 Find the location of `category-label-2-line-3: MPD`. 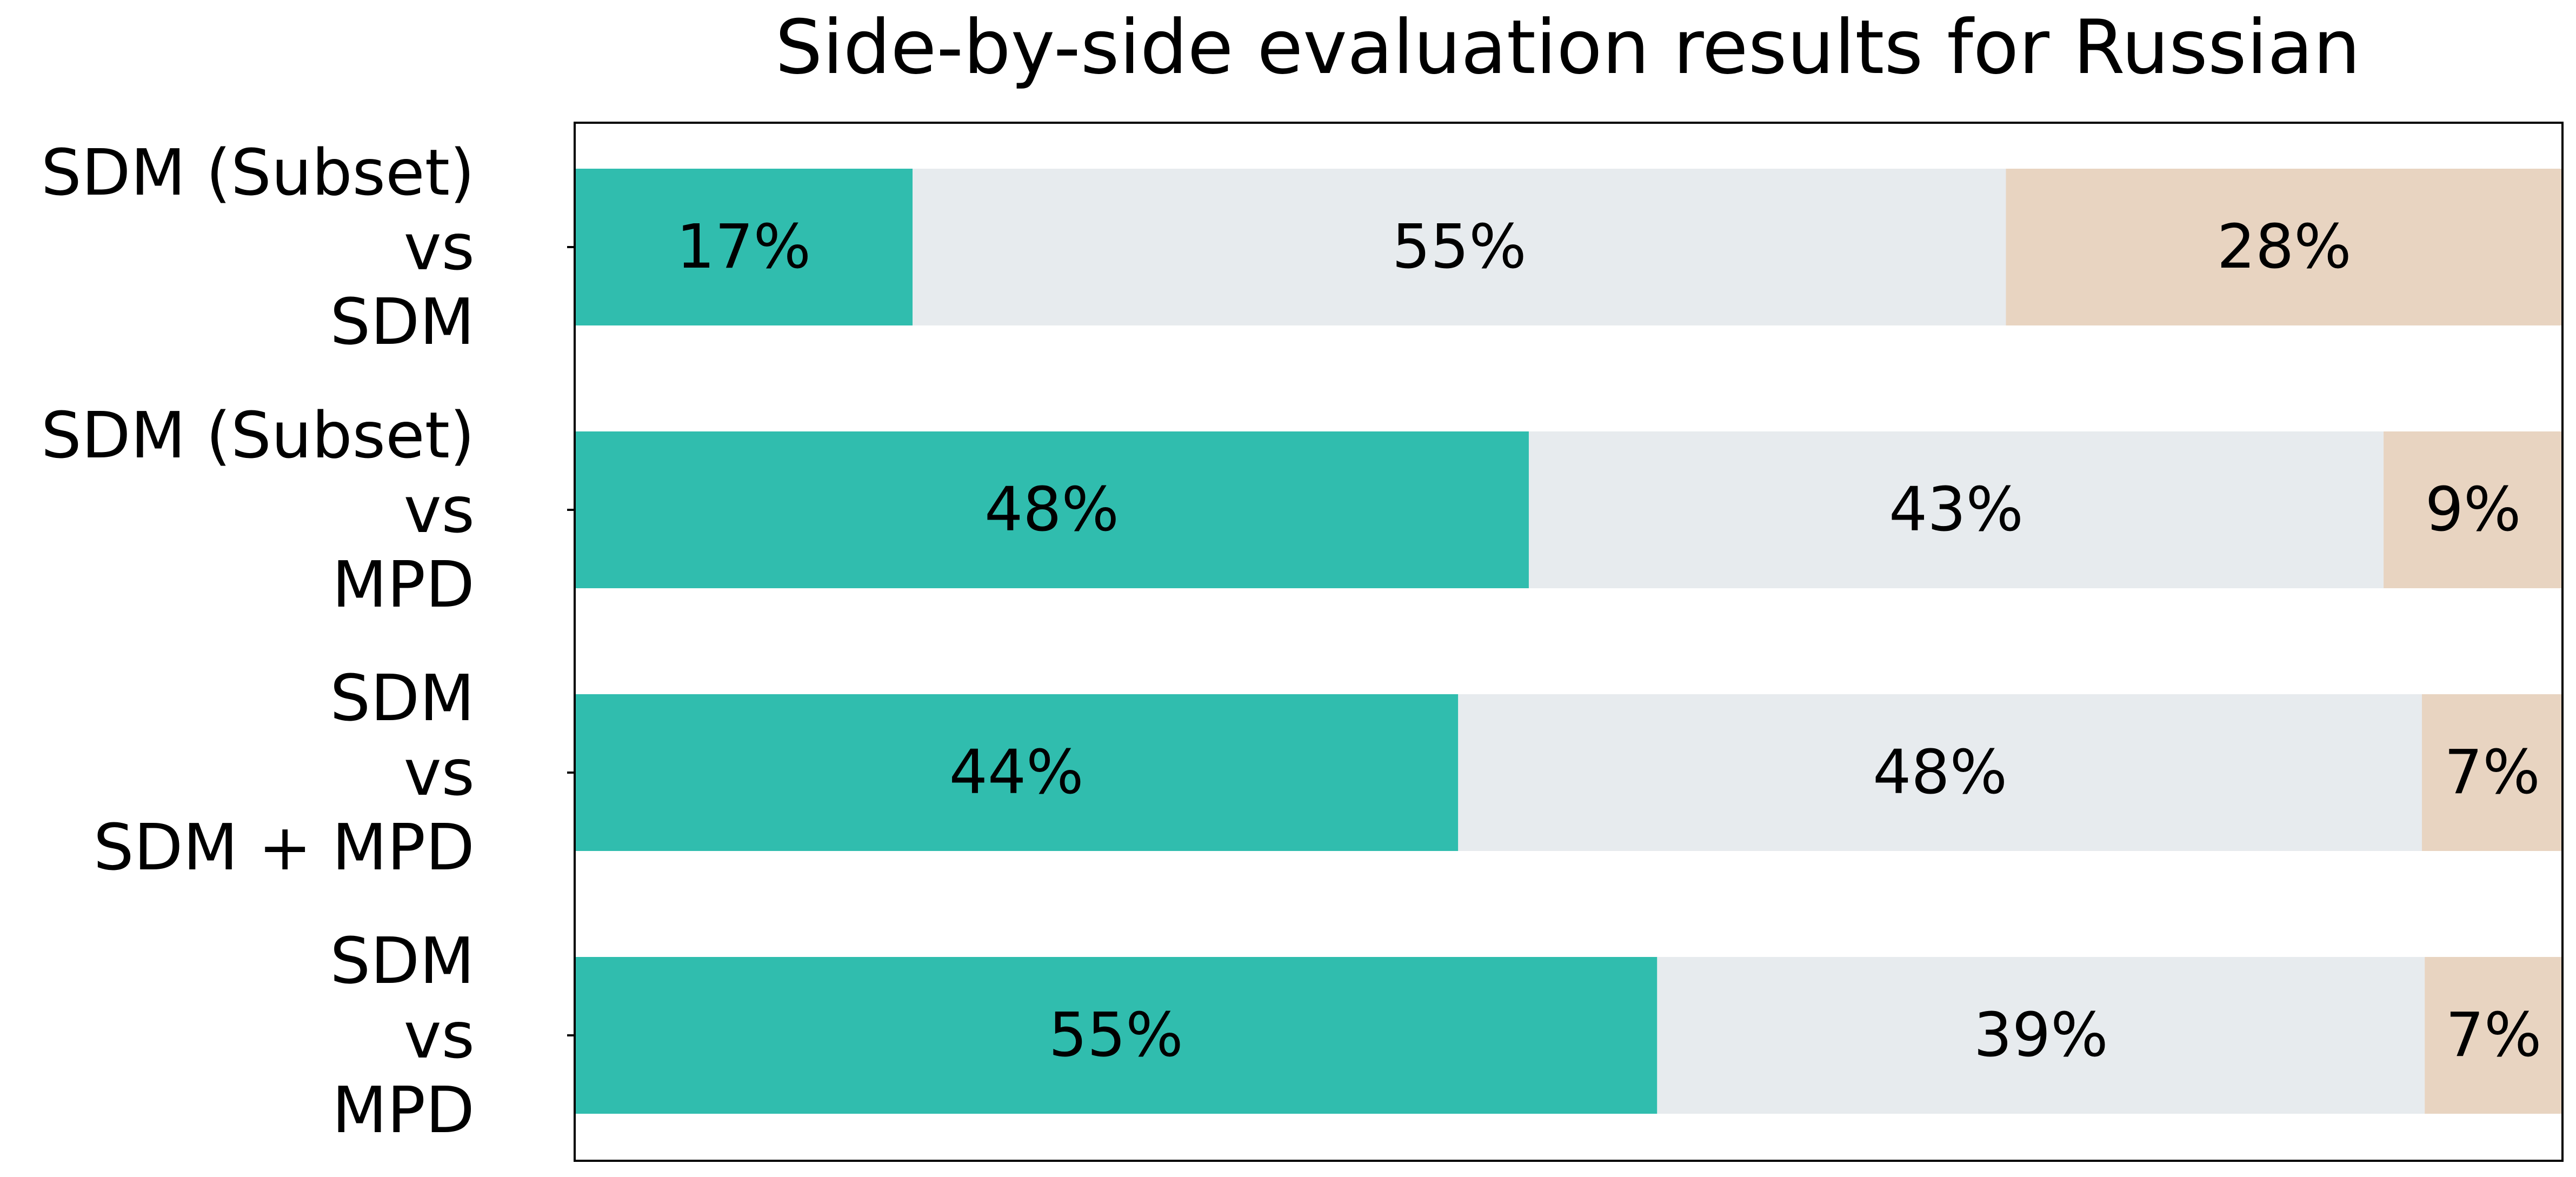

category-label-2-line-3: MPD is located at coordinates (403, 584).